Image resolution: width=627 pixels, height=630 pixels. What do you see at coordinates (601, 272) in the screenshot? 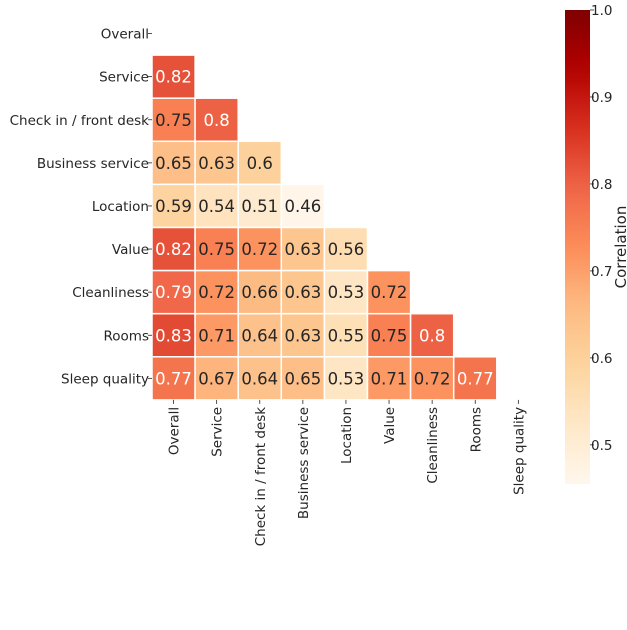
I see `colorbar-tick-label: 0.7` at bounding box center [601, 272].